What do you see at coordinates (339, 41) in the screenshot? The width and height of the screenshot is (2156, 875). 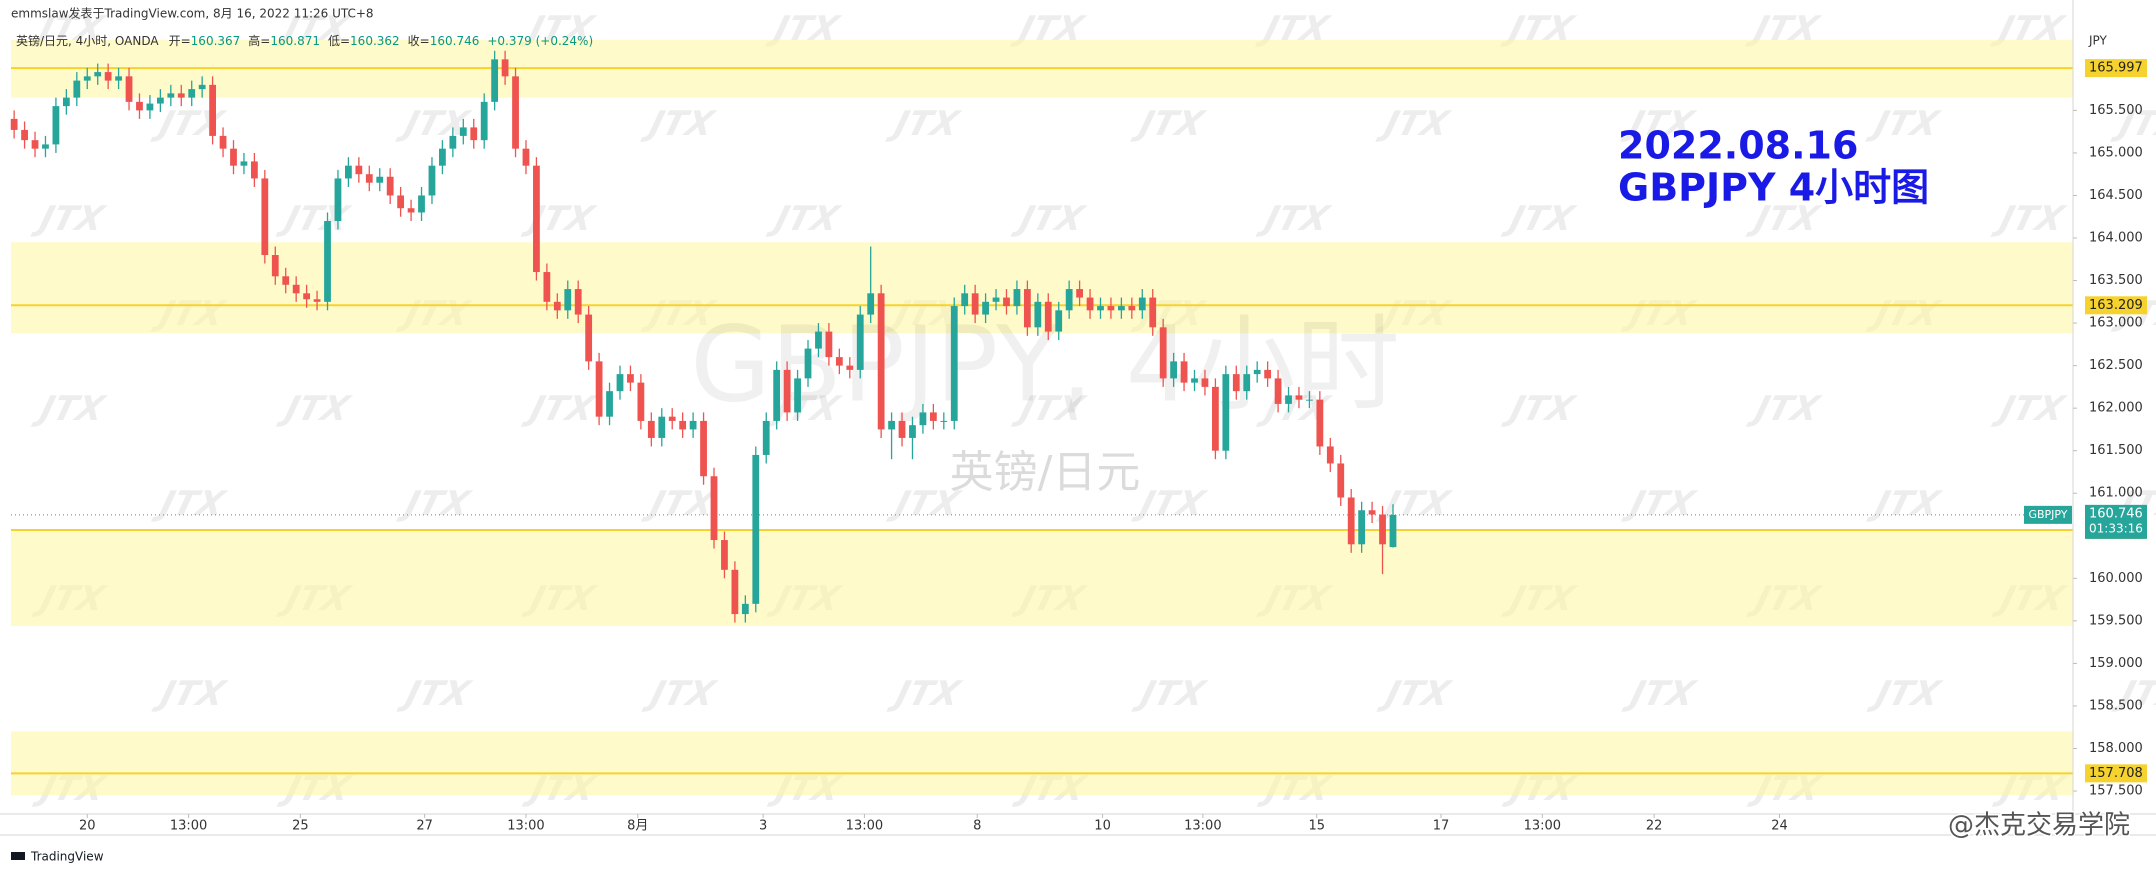 I see `legend-low-label: 低=` at bounding box center [339, 41].